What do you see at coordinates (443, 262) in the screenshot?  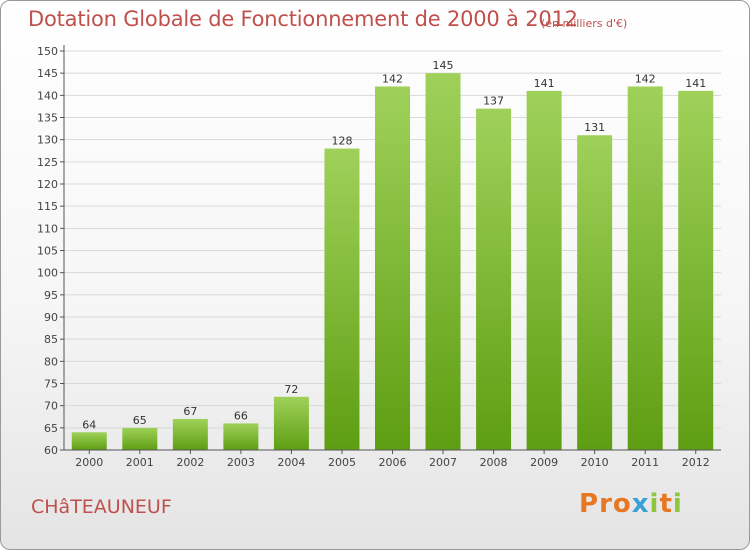 I see `bar-2007` at bounding box center [443, 262].